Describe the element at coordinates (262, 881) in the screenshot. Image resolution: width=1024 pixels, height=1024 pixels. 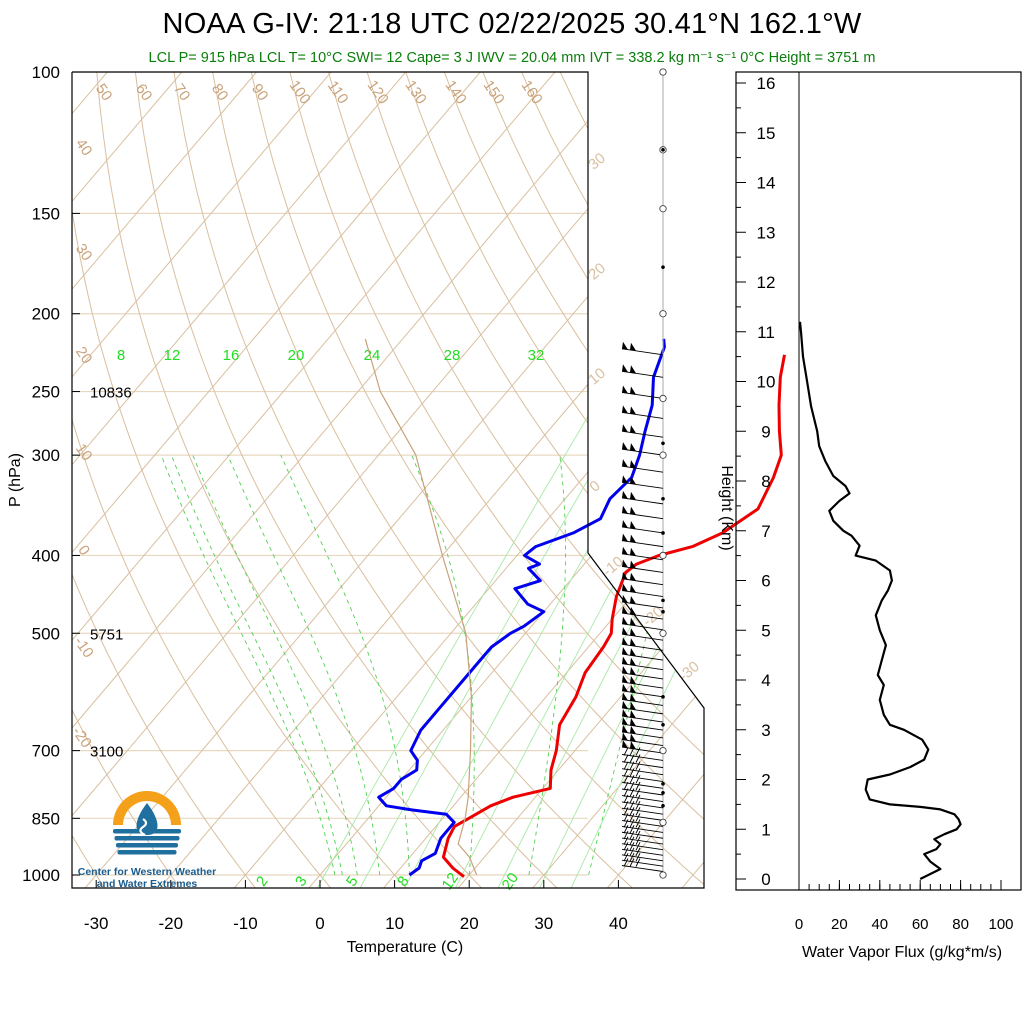
I see `moist-adiabat-label: 2` at that location.